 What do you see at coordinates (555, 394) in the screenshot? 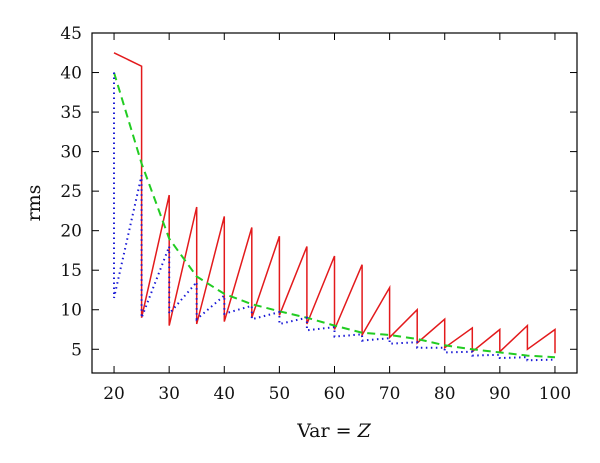
I see `x-tick-label: 100` at bounding box center [555, 394].